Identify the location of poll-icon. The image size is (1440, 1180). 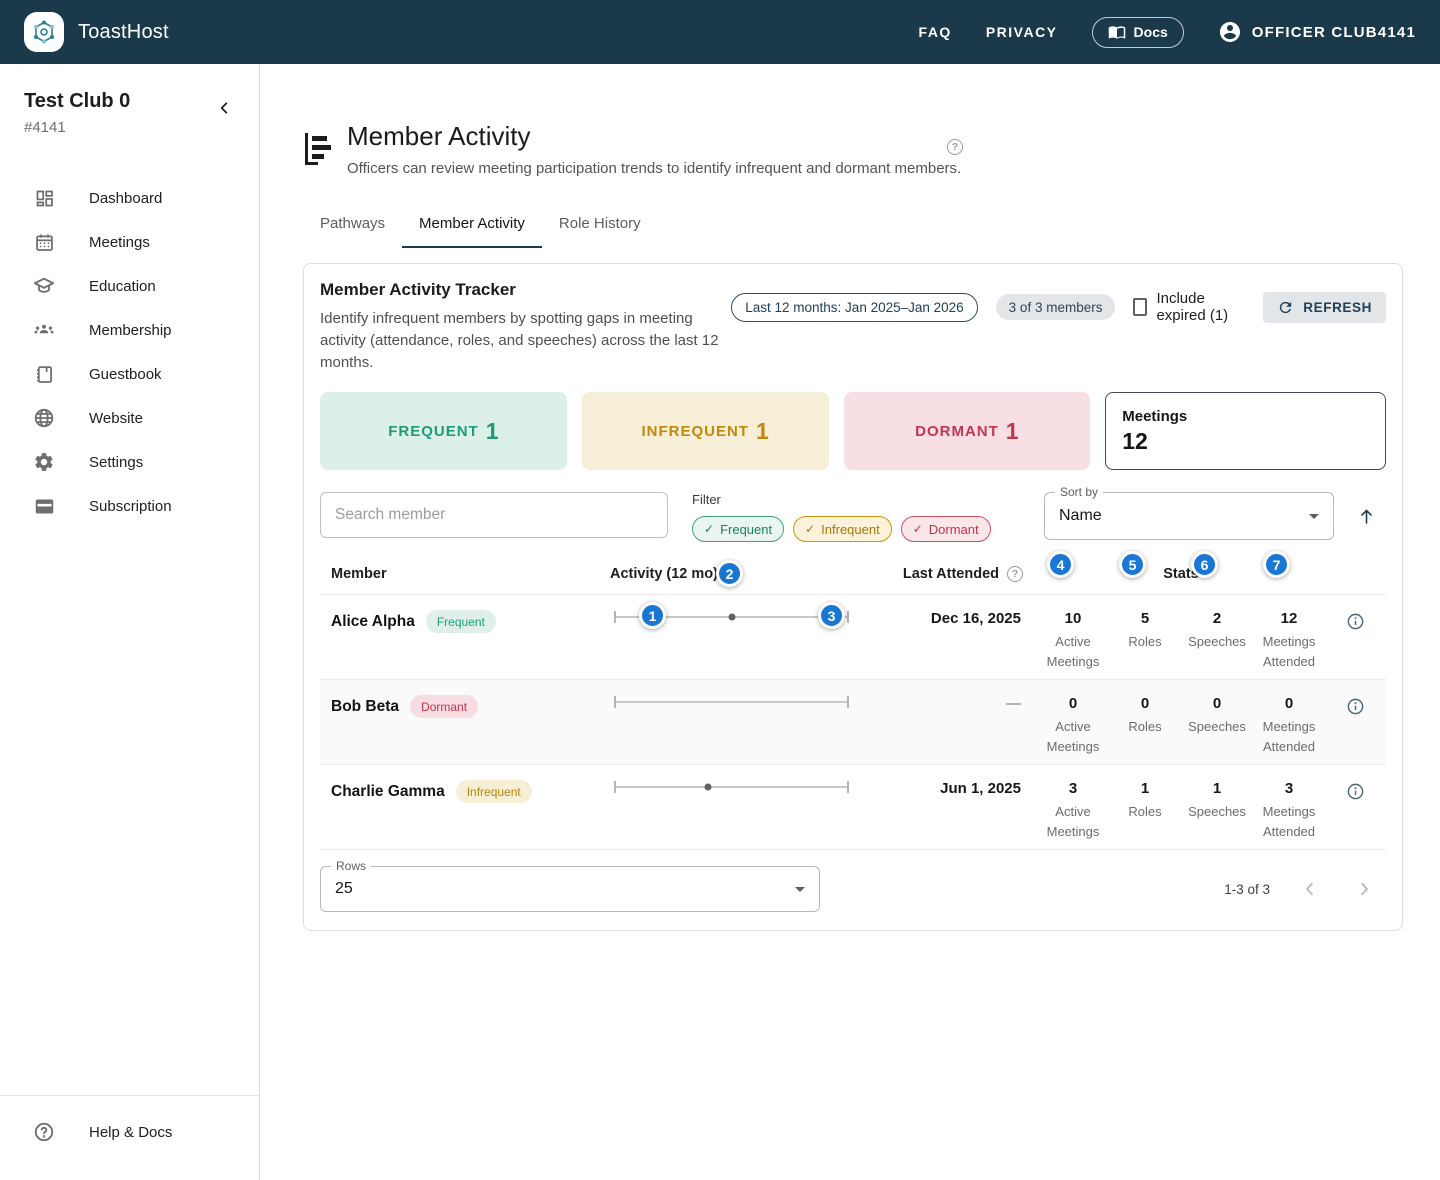
(319, 149).